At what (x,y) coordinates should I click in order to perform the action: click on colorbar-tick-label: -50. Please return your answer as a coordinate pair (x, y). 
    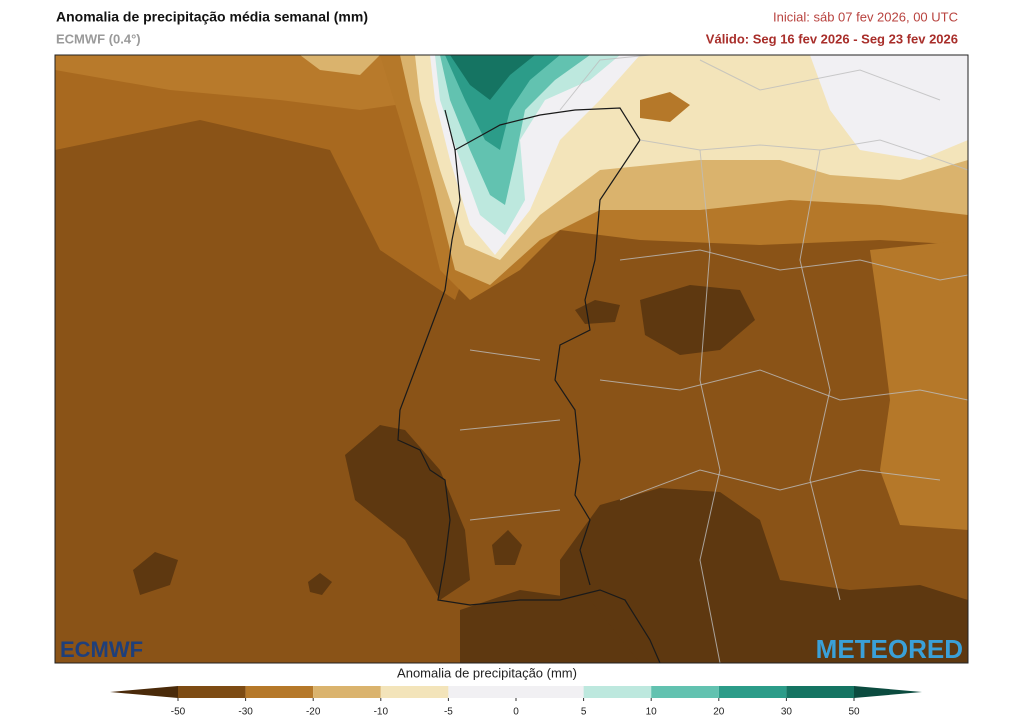
    Looking at the image, I should click on (178, 712).